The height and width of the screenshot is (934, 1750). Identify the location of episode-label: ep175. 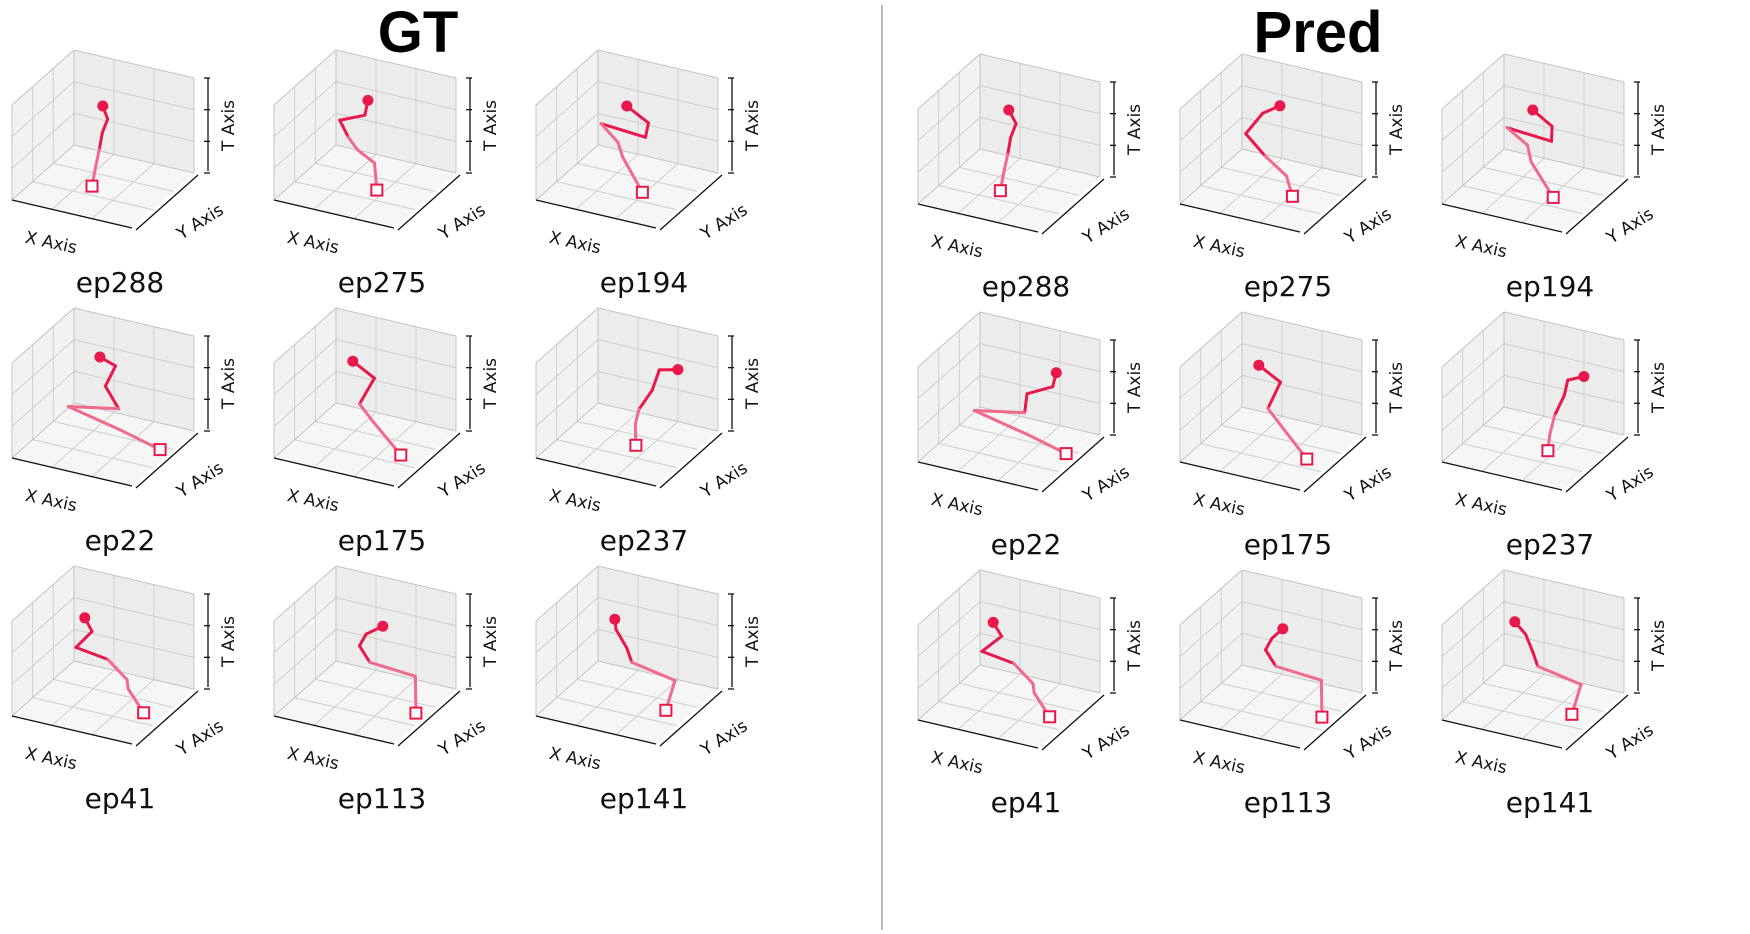
(382, 540).